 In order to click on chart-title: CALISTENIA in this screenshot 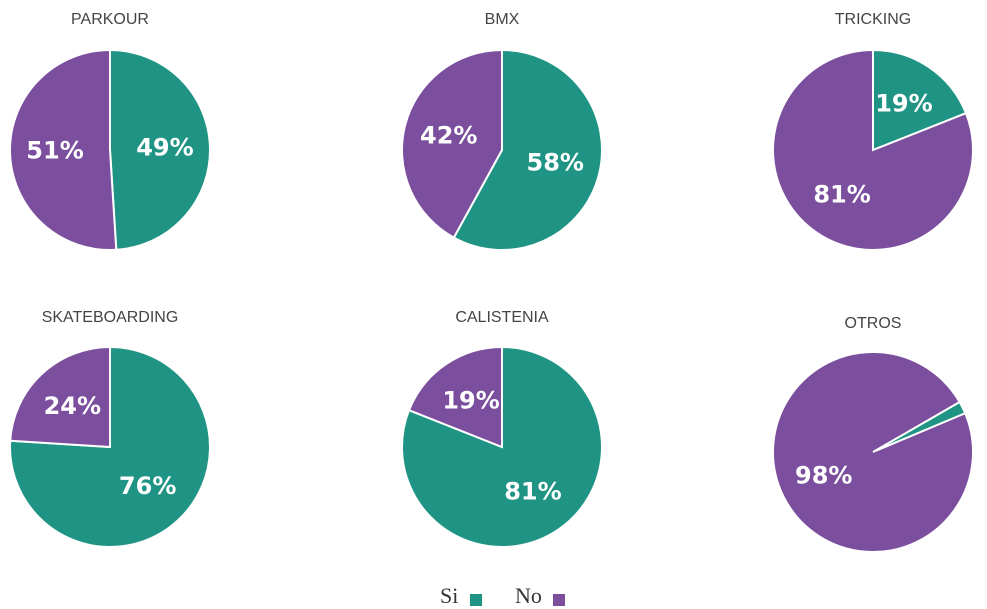, I will do `click(502, 317)`.